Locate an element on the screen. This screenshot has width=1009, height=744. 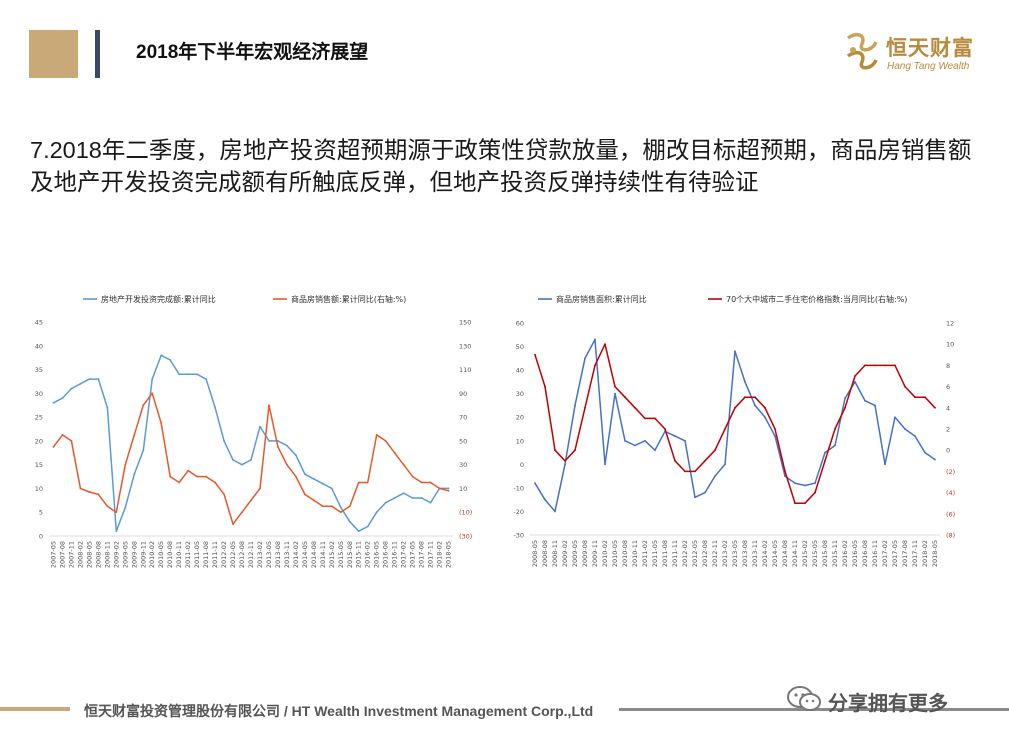
chart2-xtick: 2011-11 is located at coordinates (675, 553).